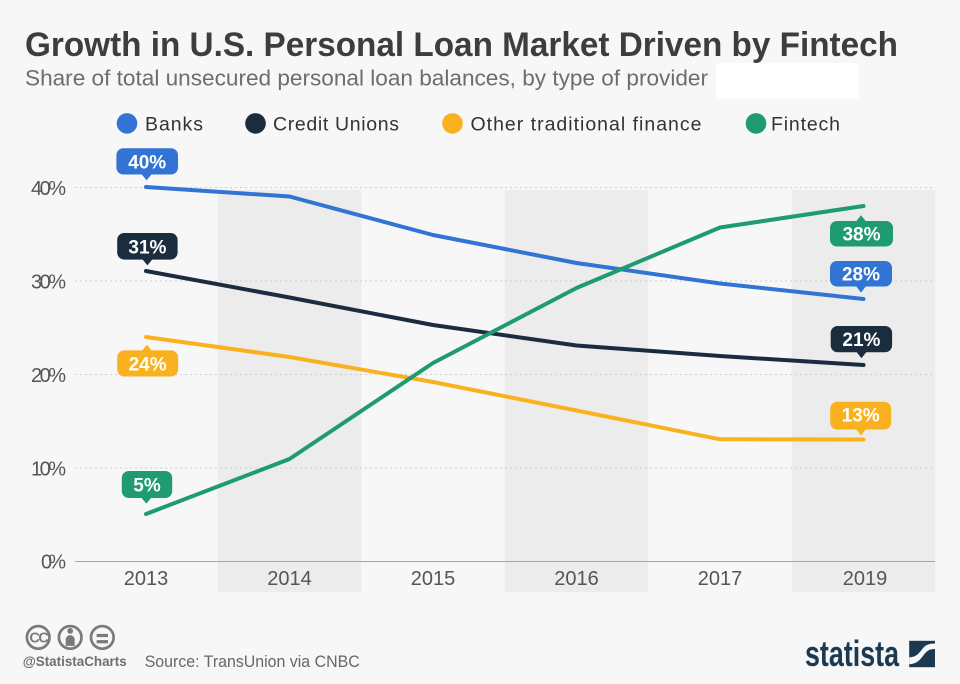  I want to click on svg-text: 0%, so click(53, 563).